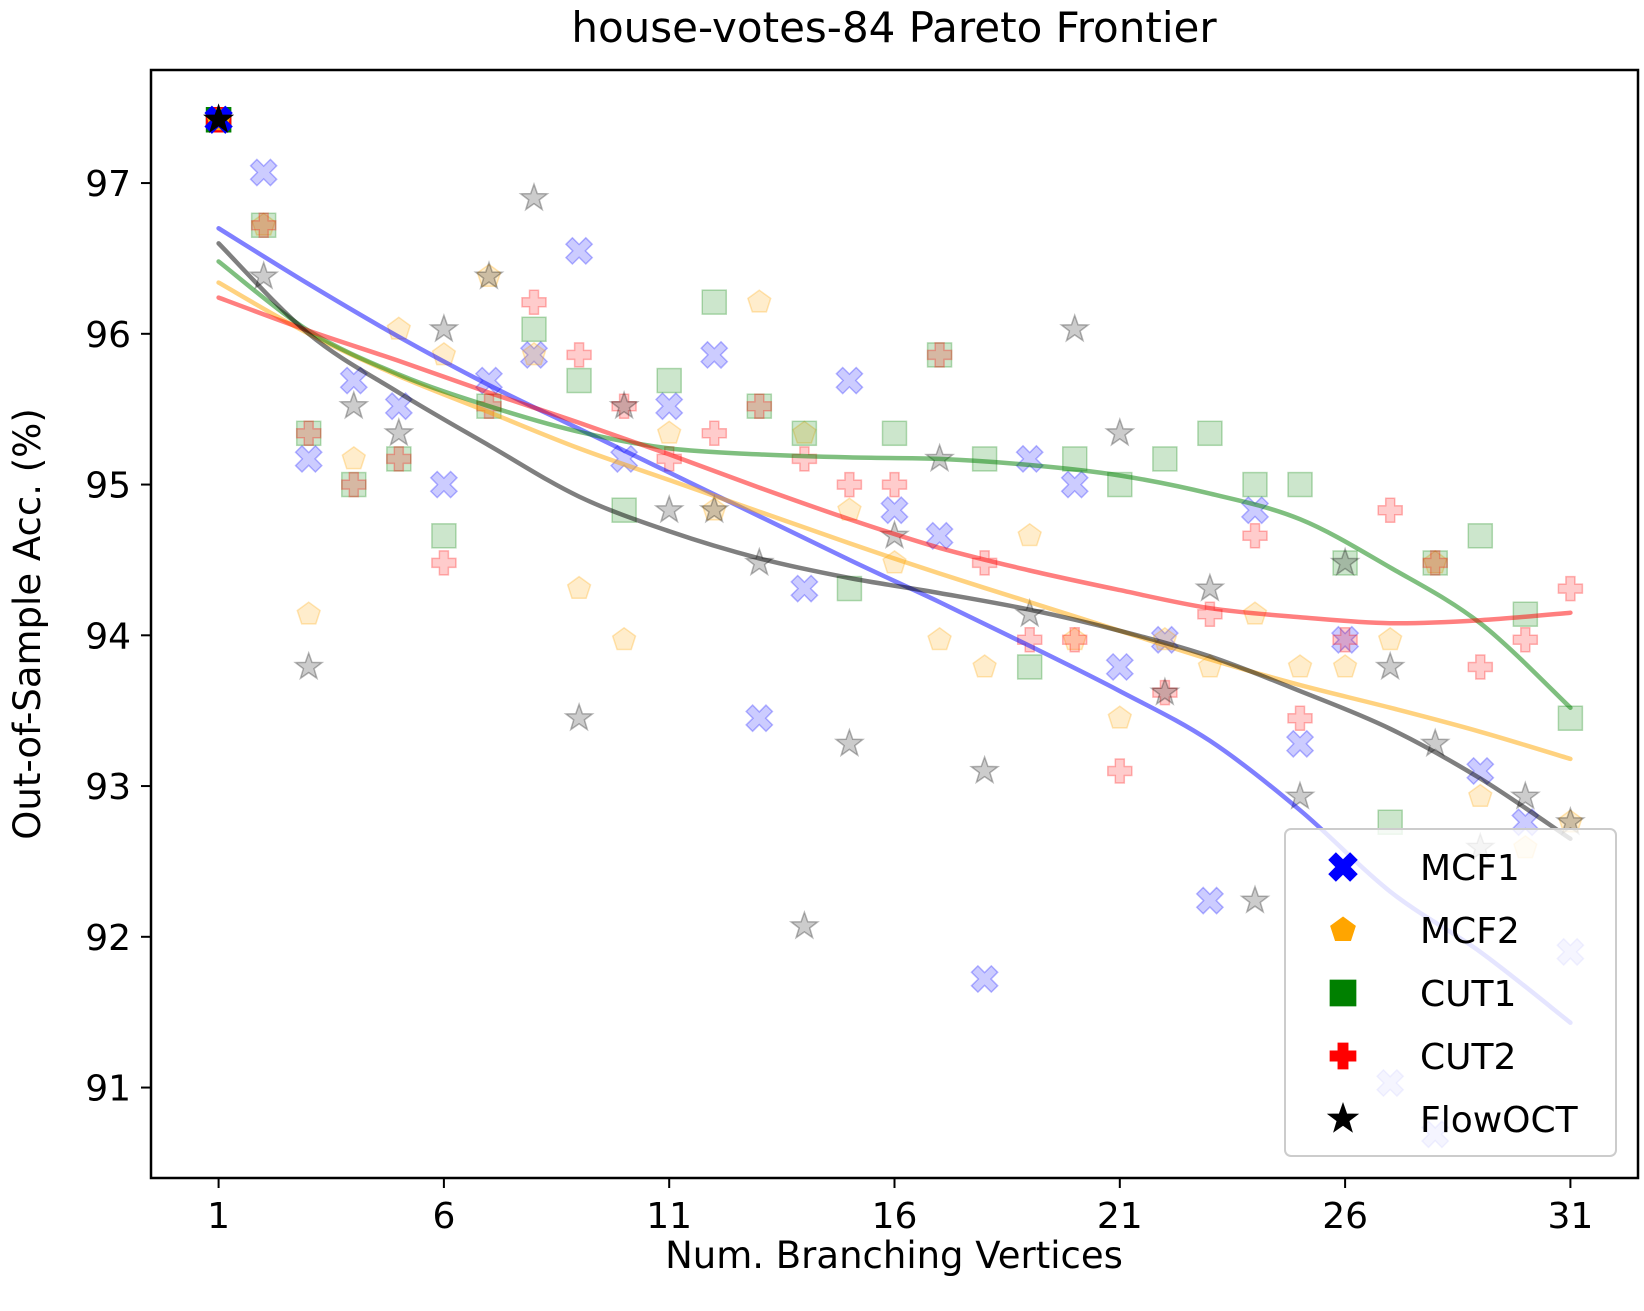  Describe the element at coordinates (108, 184) in the screenshot. I see `y-tick-label: 97` at that location.